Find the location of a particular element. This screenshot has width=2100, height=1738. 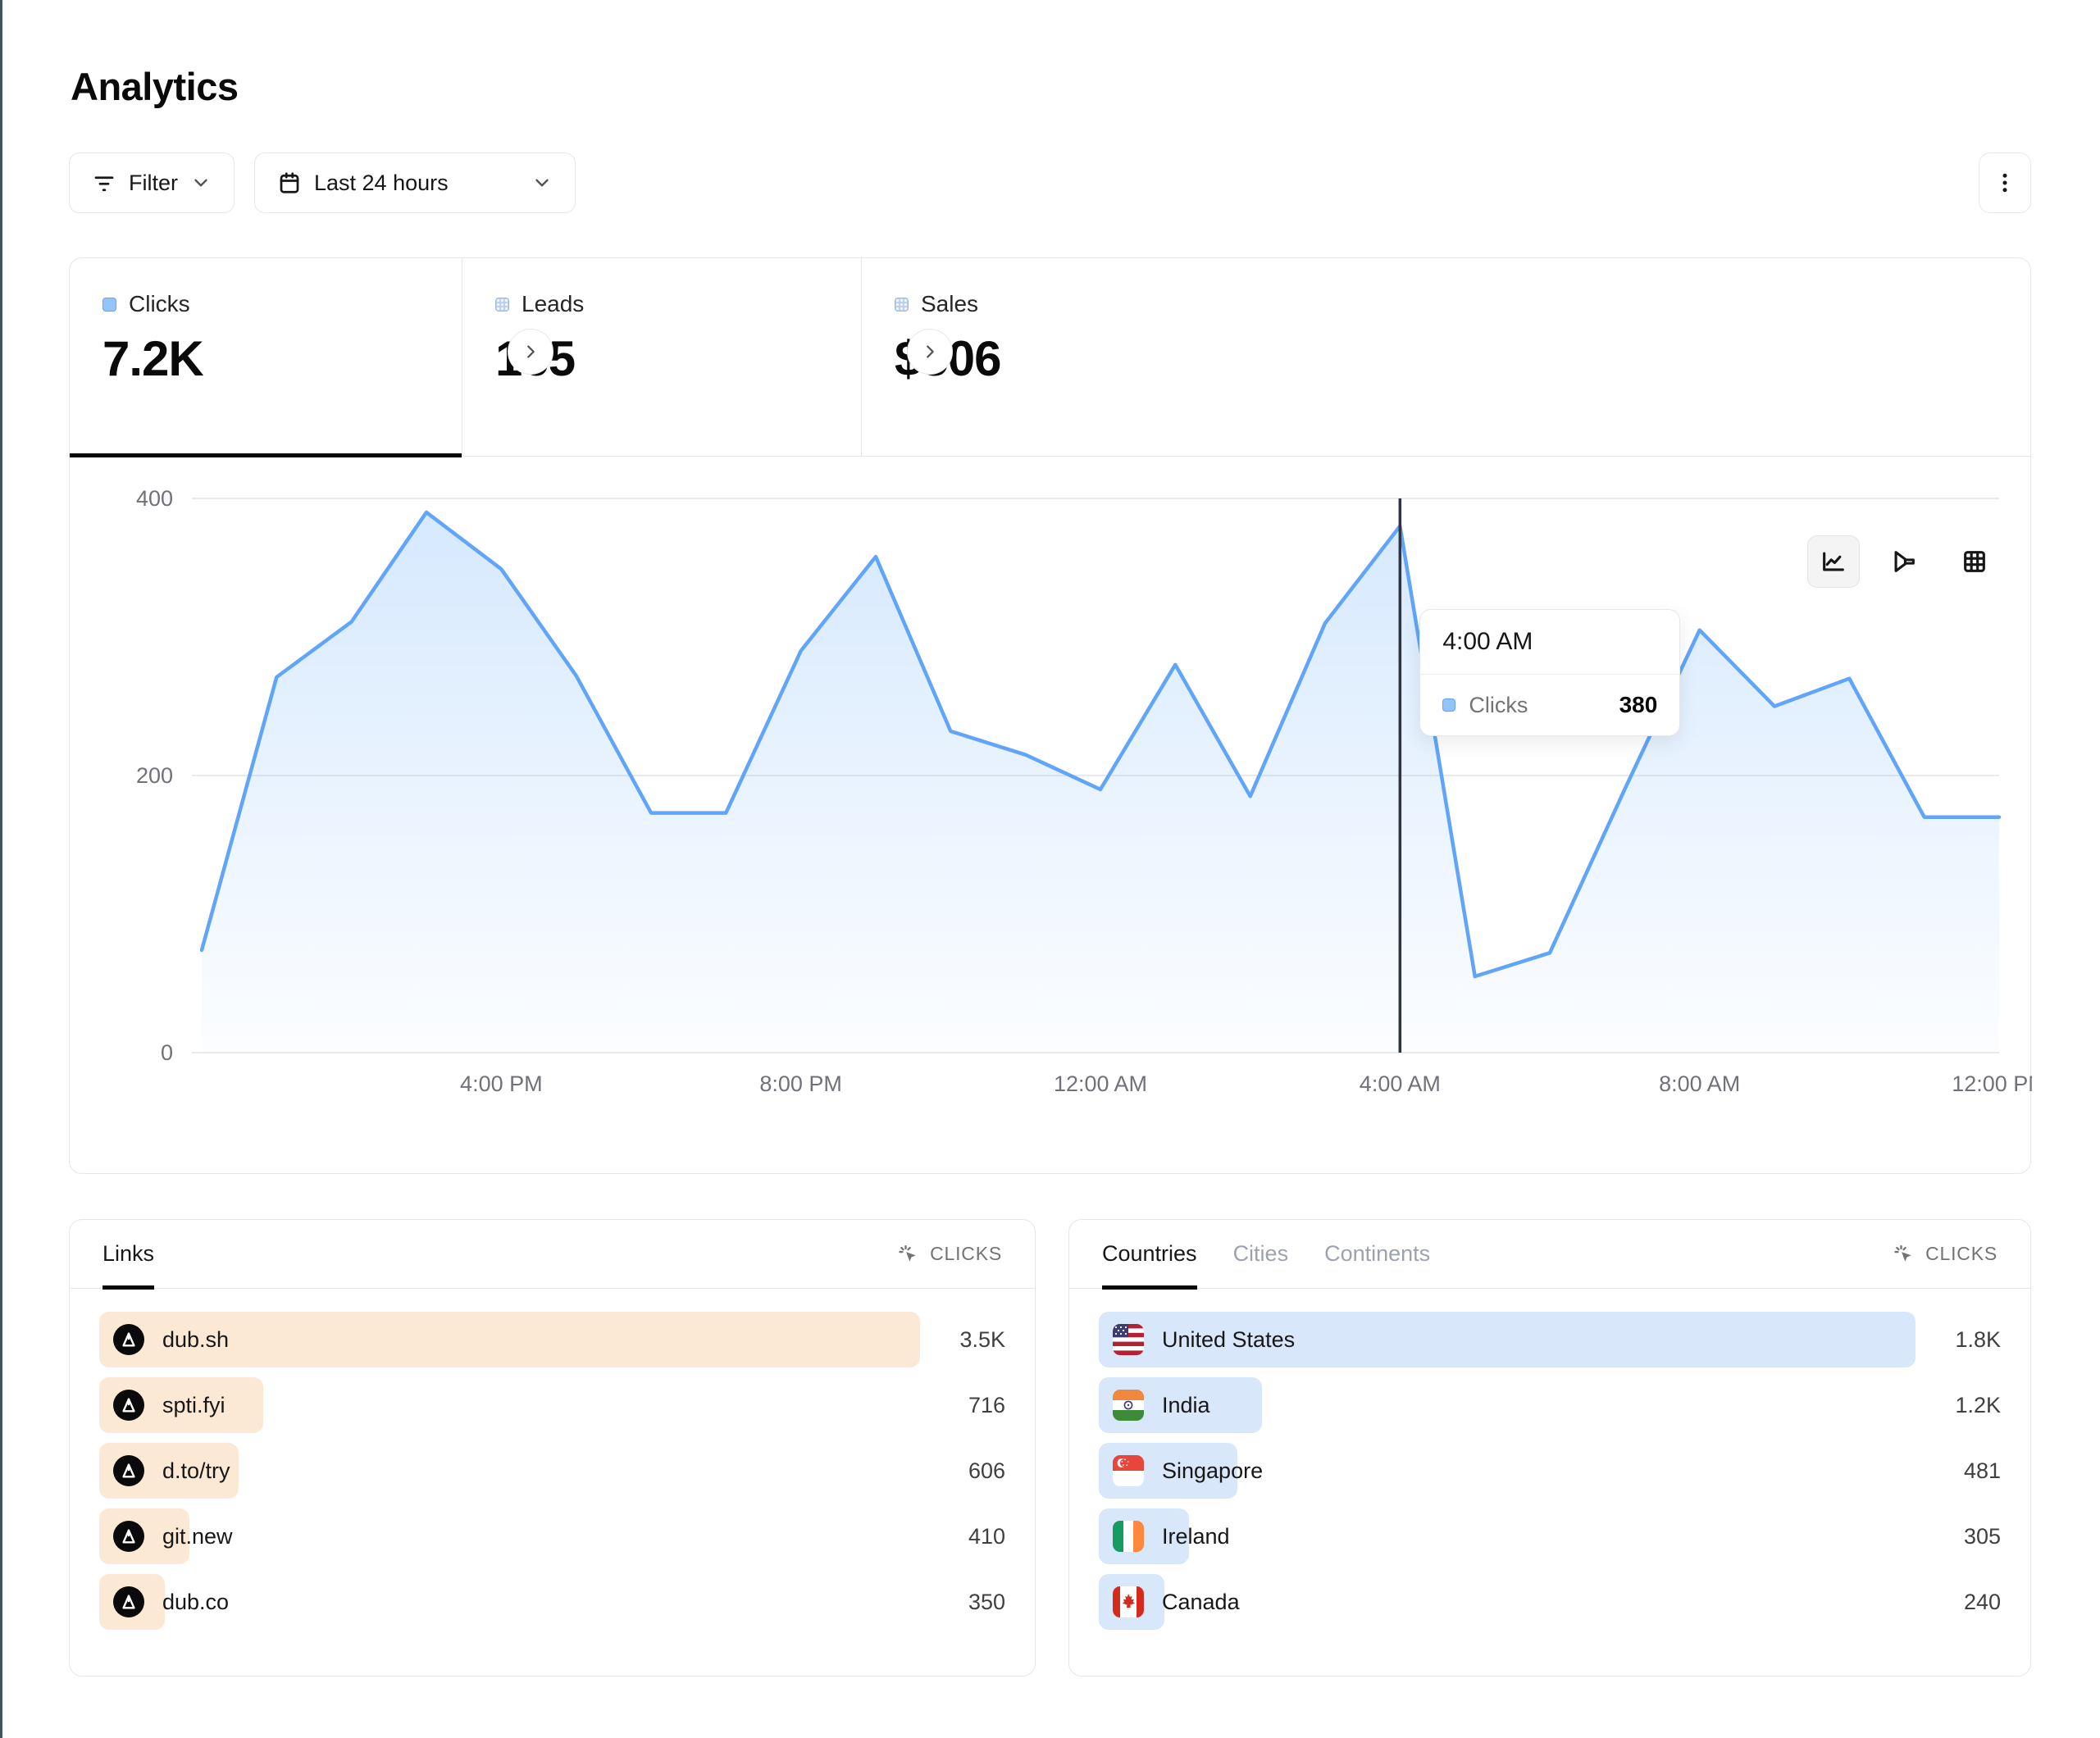

filter-icon is located at coordinates (104, 184).